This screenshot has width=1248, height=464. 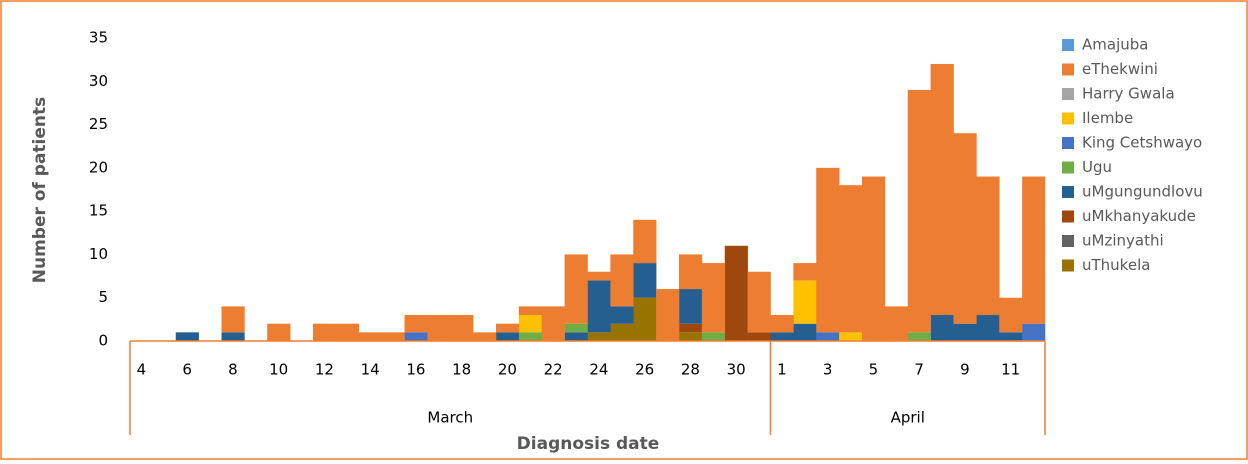 What do you see at coordinates (507, 370) in the screenshot?
I see `x-tick-label: 20` at bounding box center [507, 370].